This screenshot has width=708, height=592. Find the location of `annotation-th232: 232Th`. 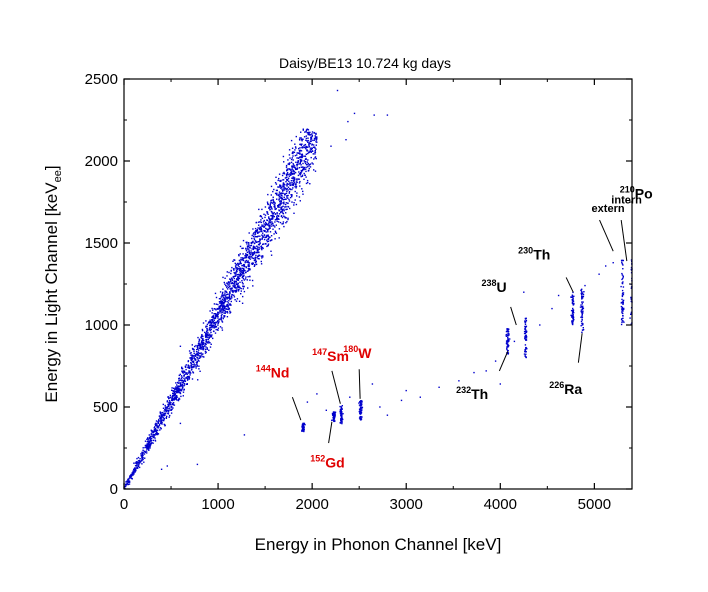

annotation-th232: 232Th is located at coordinates (472, 393).